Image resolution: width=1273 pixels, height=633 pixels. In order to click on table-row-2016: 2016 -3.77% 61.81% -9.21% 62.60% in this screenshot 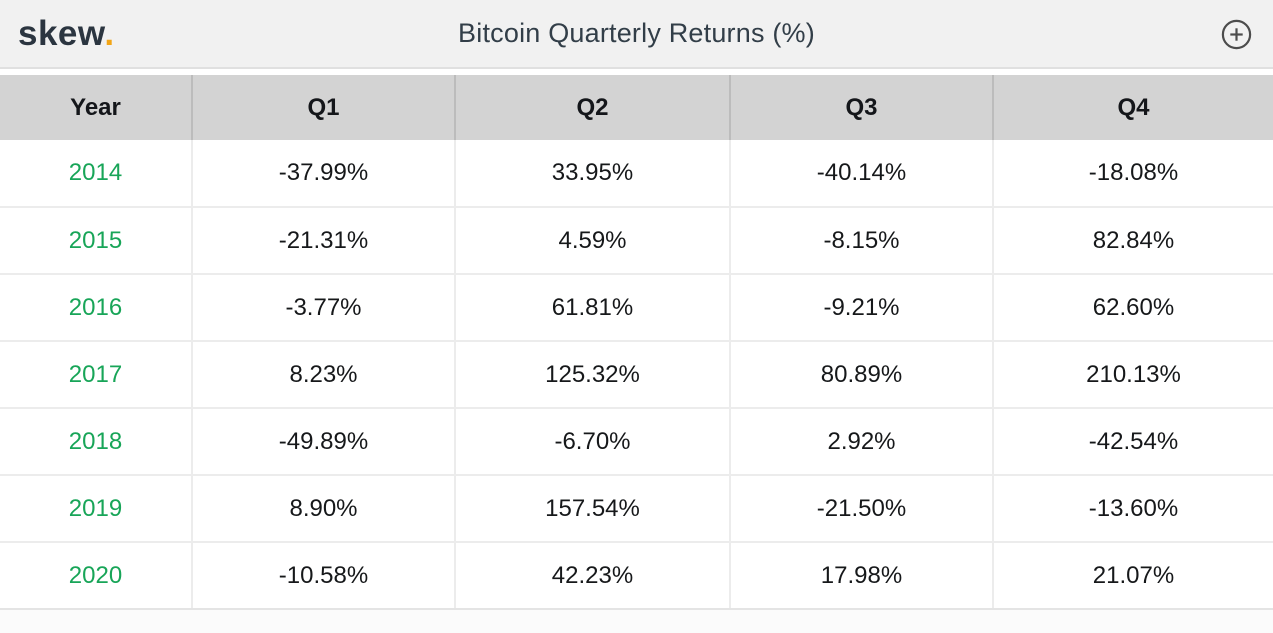, I will do `click(636, 308)`.